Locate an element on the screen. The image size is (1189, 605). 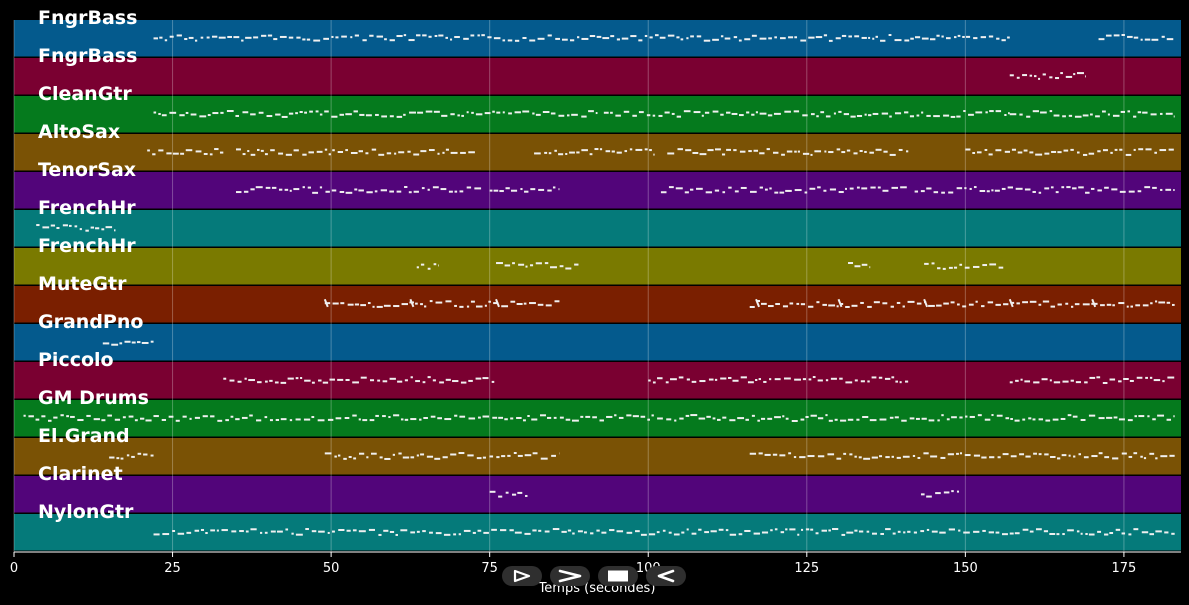
stop-button is located at coordinates (618, 576).